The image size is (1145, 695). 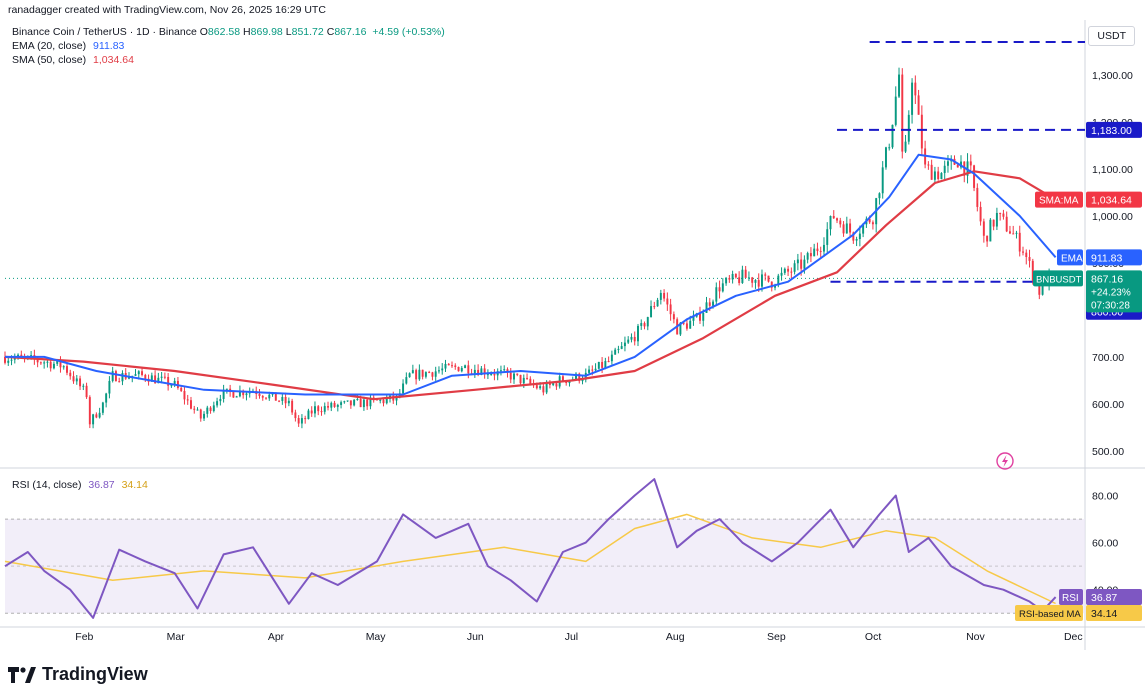 I want to click on lightning-icon, so click(x=1005, y=461).